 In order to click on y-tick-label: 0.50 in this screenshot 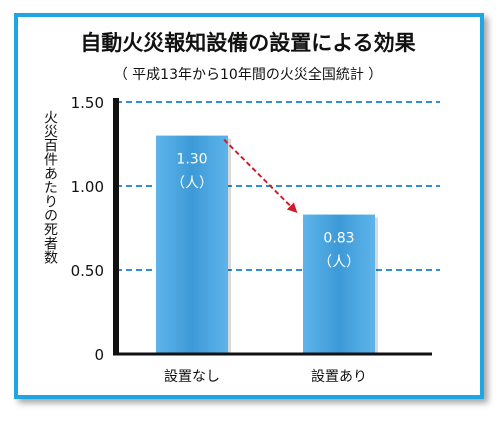, I will do `click(87, 271)`.